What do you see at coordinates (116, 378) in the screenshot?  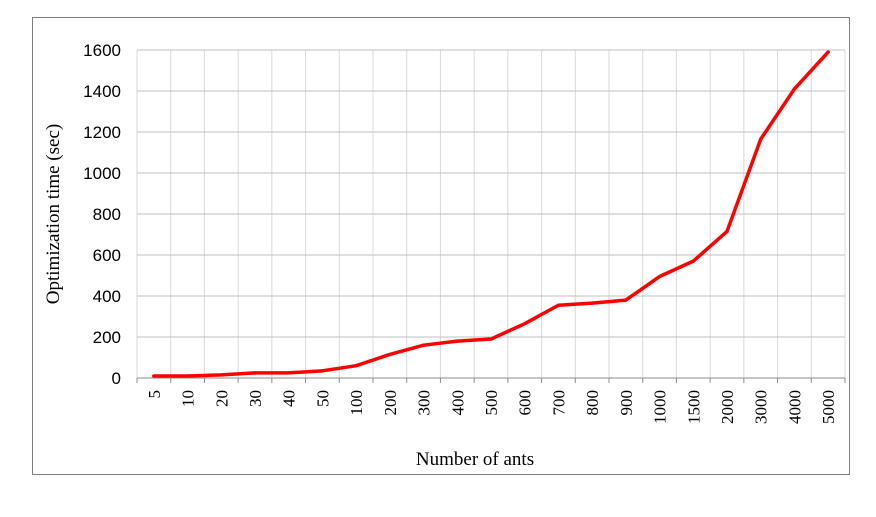 I see `y-tick-label: 0` at bounding box center [116, 378].